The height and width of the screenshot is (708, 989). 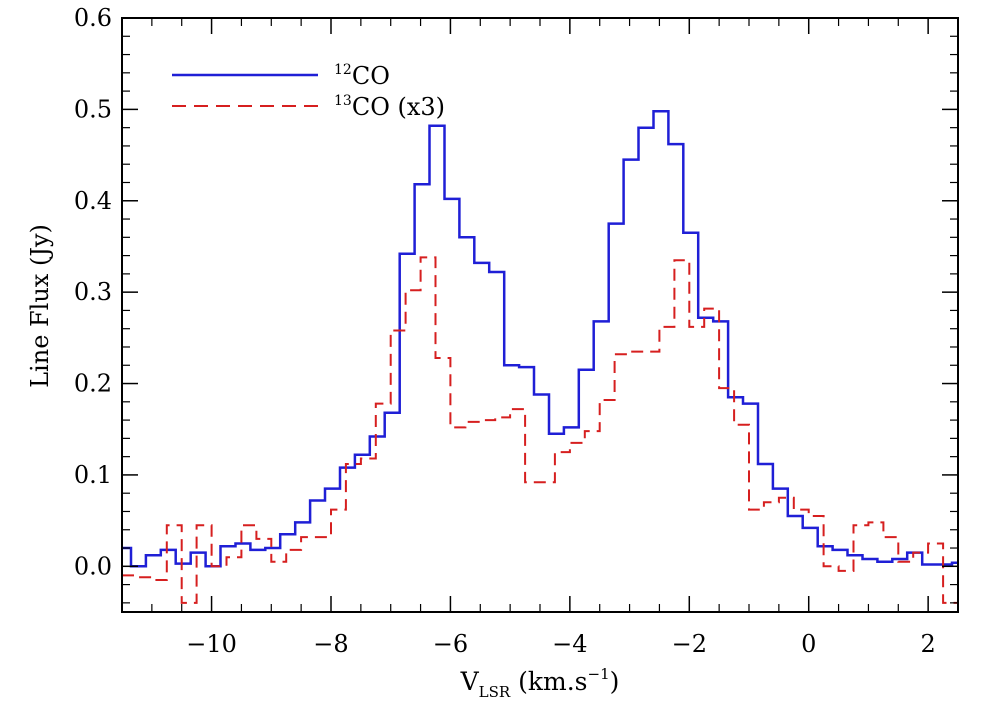 I want to click on legend: 12CO 13CO (x3), so click(x=308, y=91).